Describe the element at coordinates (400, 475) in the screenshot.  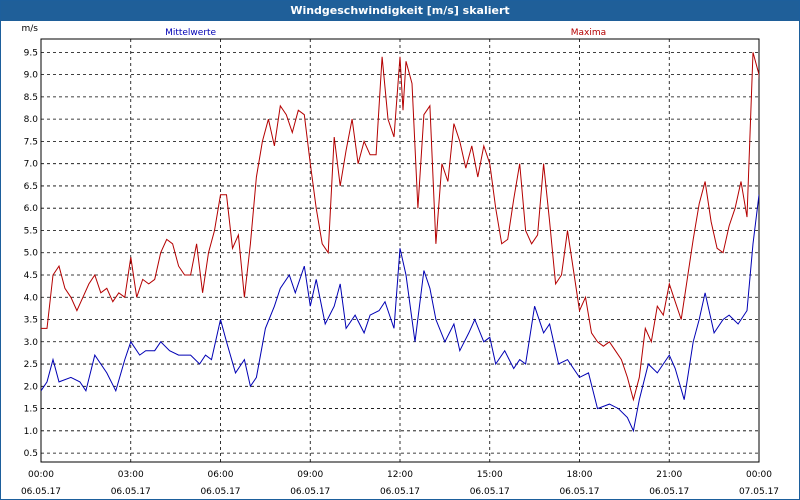
I see `x-tick-time: 12:00` at that location.